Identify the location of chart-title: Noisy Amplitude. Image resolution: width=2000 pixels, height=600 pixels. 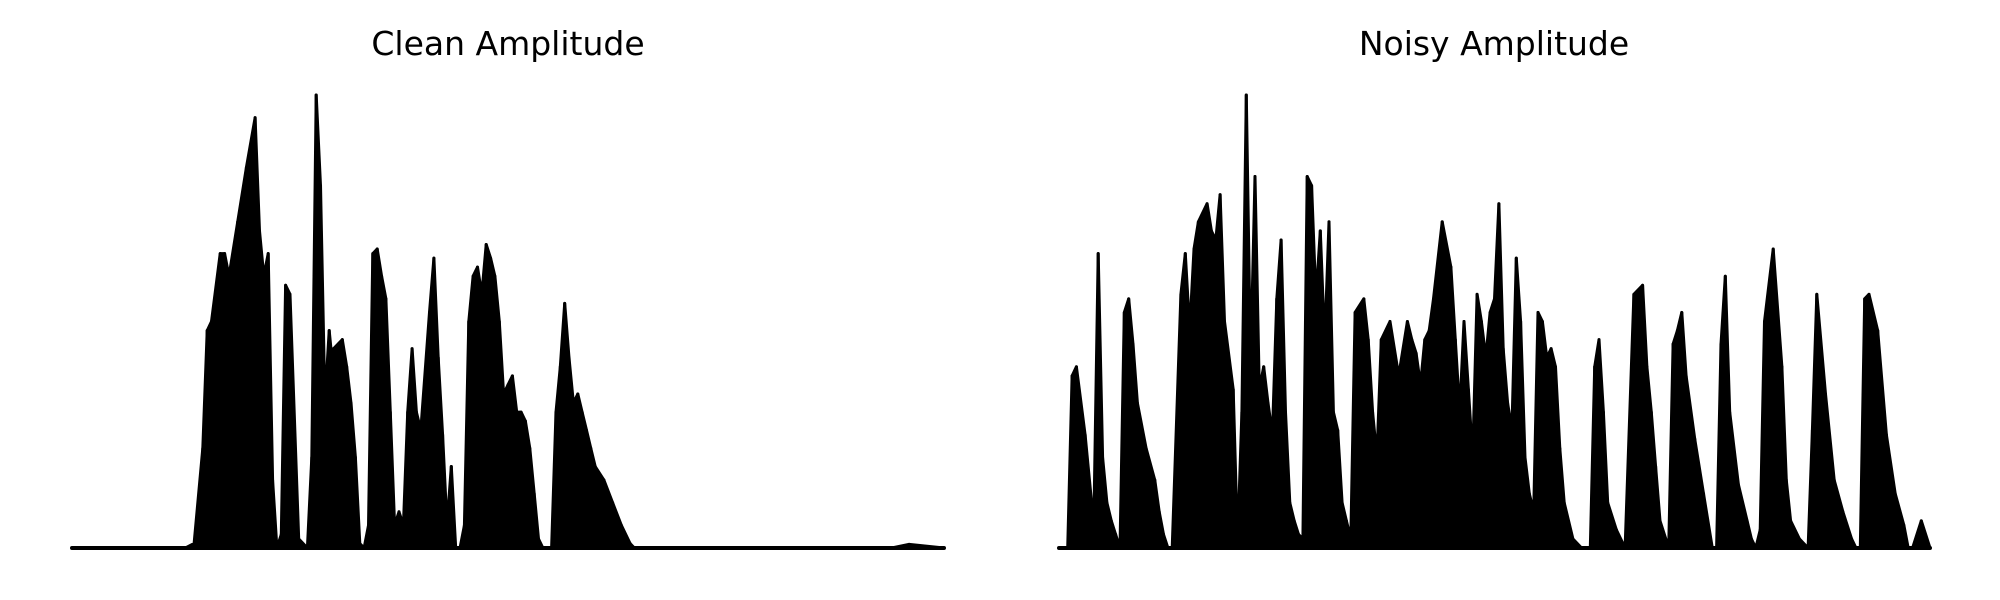
(1494, 43).